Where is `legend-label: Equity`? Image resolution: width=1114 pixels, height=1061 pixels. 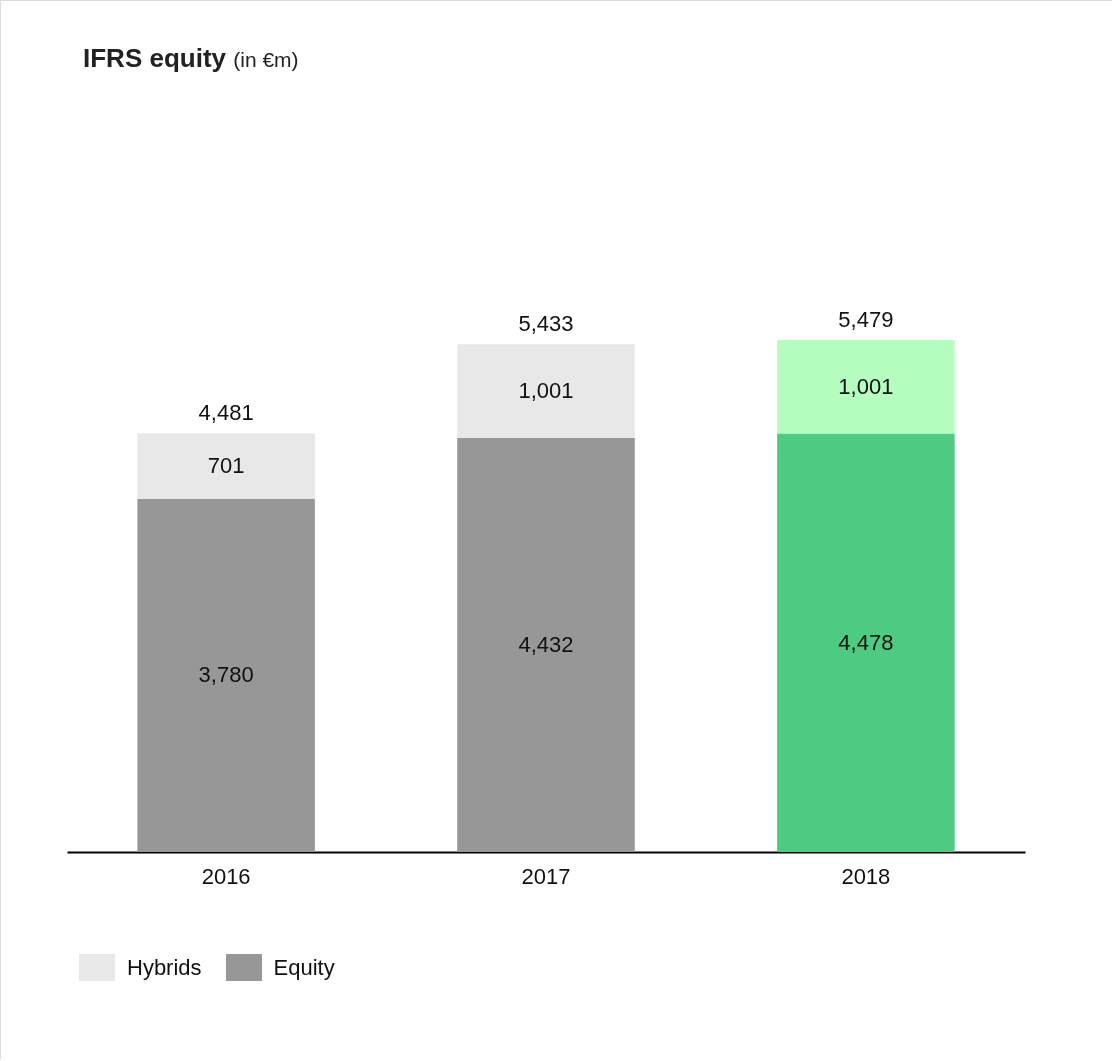 legend-label: Equity is located at coordinates (304, 967).